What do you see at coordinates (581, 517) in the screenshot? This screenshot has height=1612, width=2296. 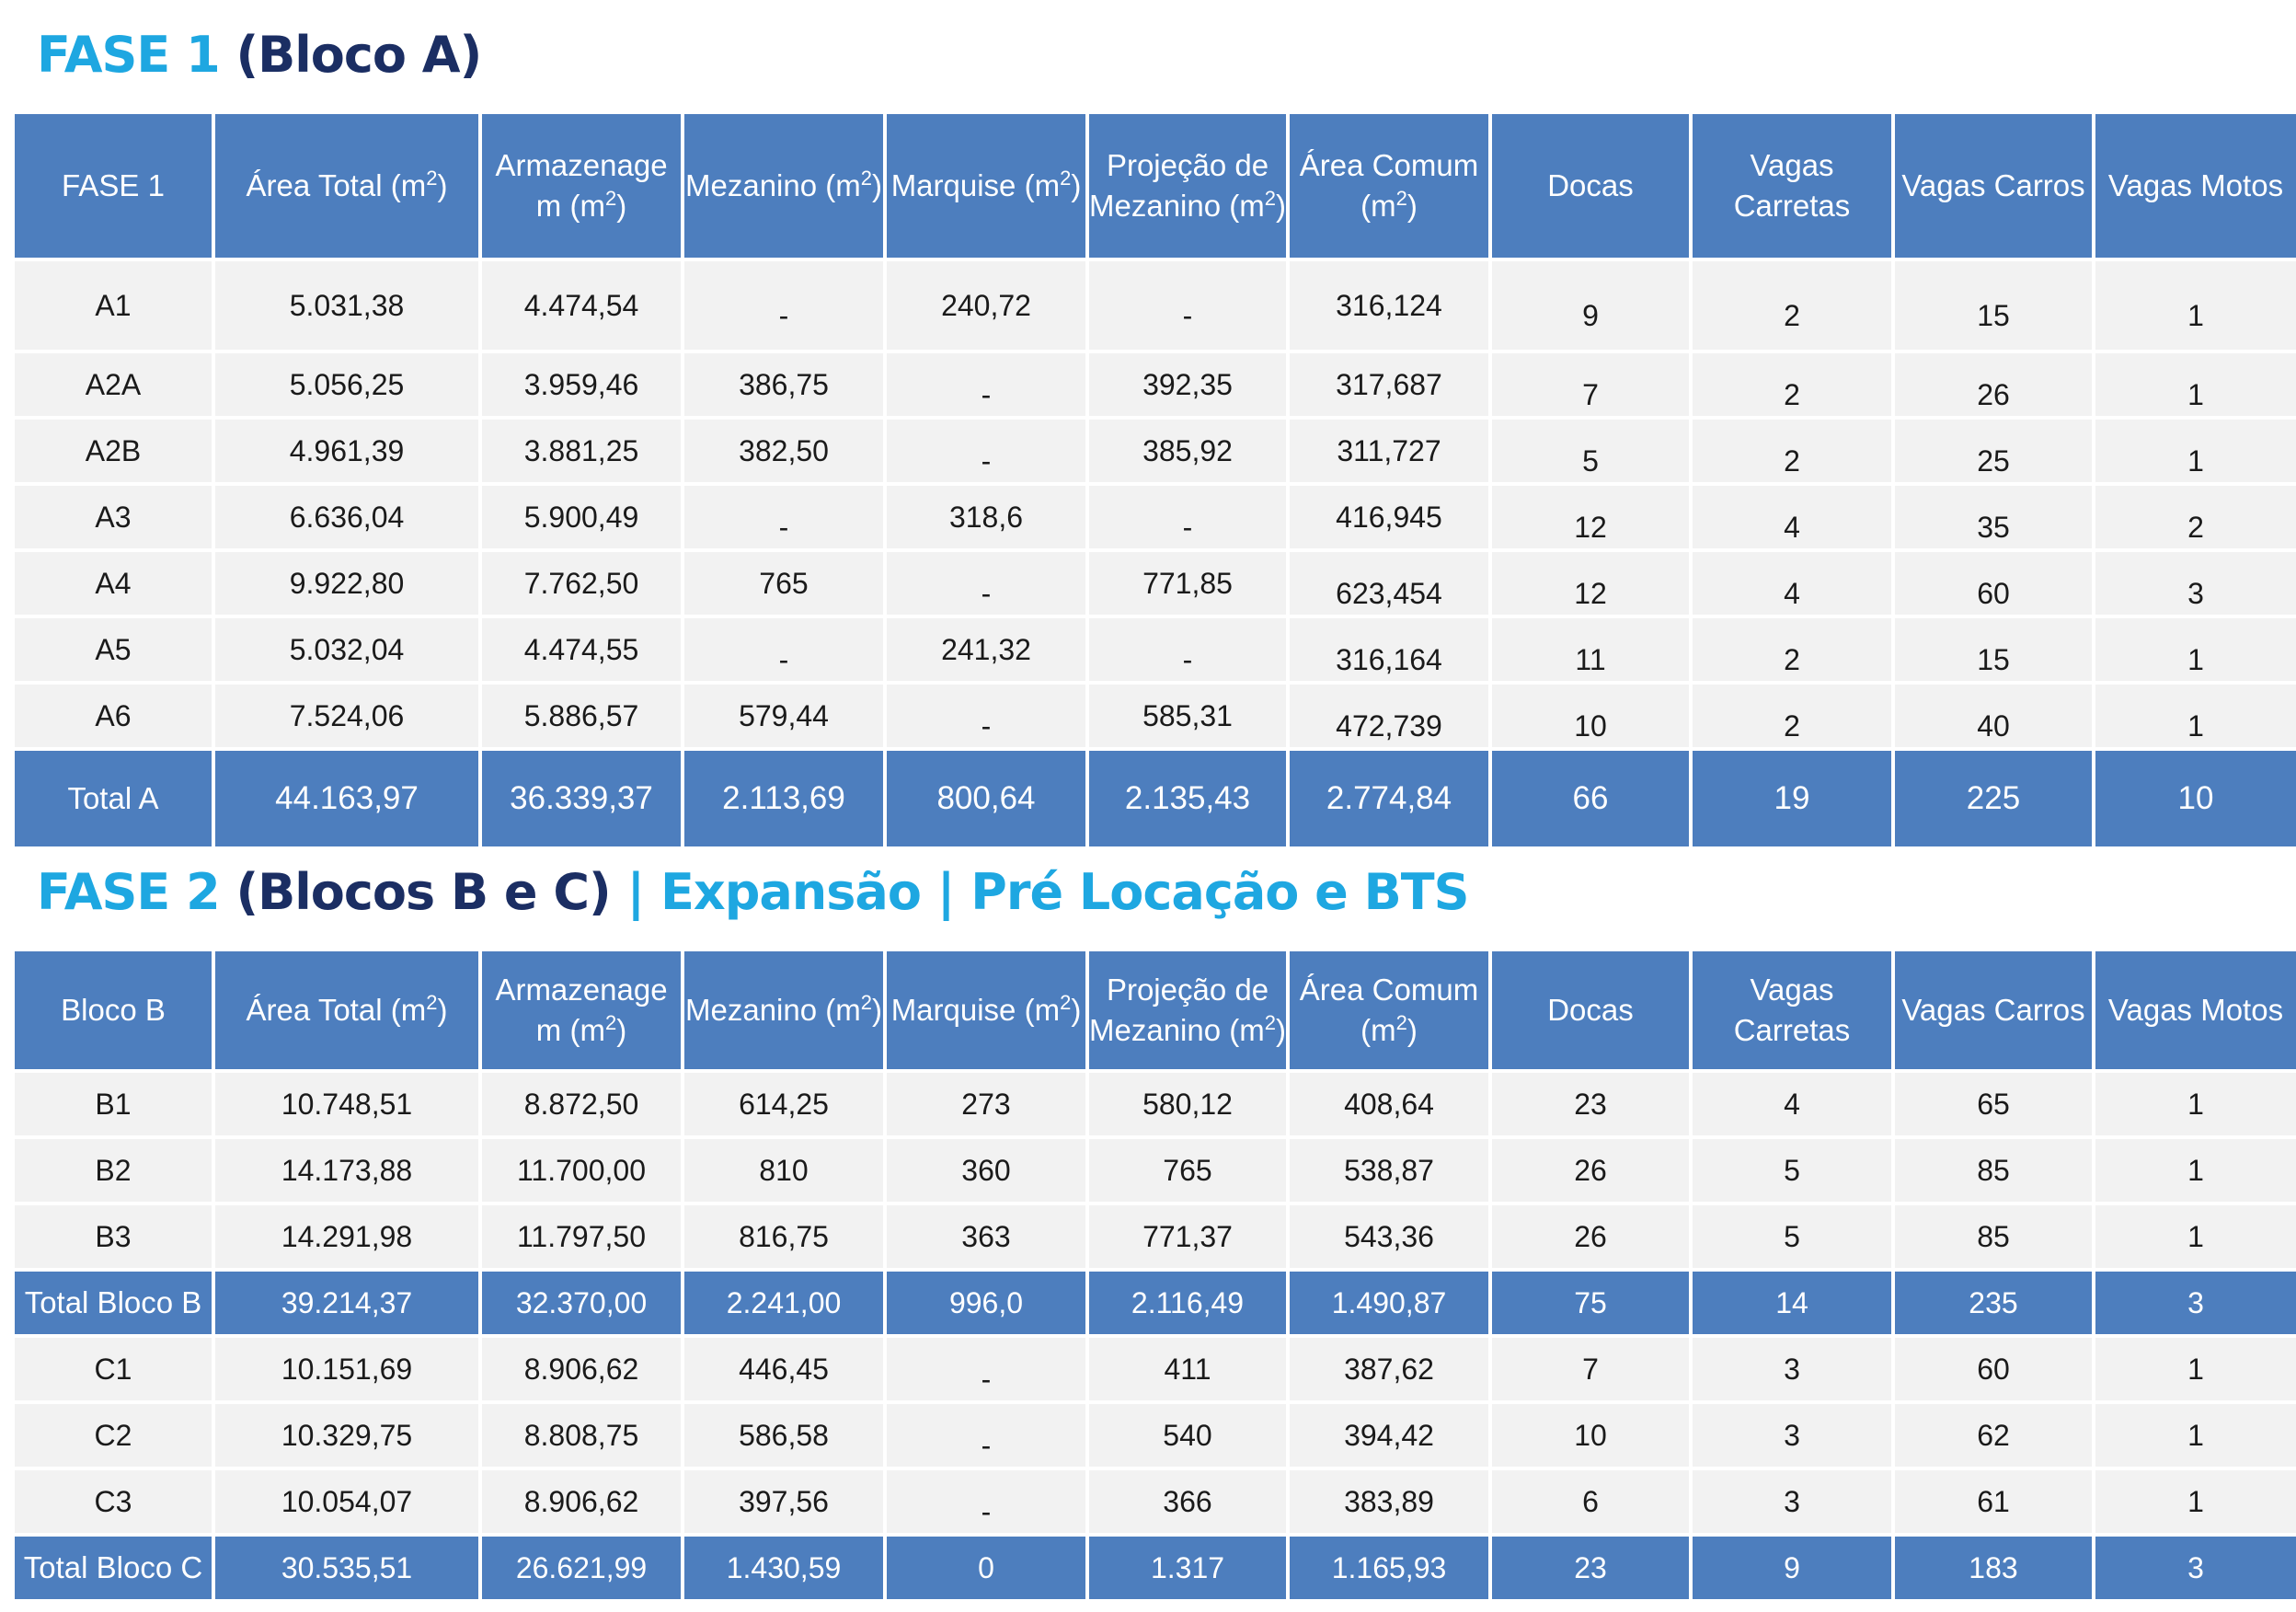 I see `fase1-cell-armazenagem: 5.900,49` at bounding box center [581, 517].